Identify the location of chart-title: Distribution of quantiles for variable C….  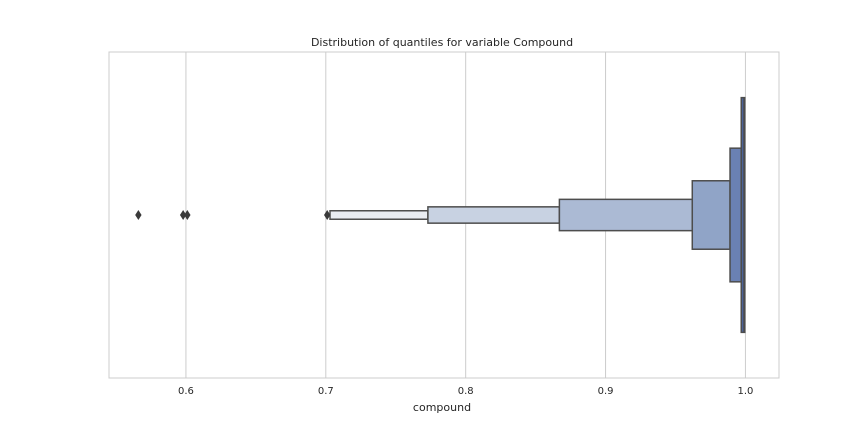
(442, 42).